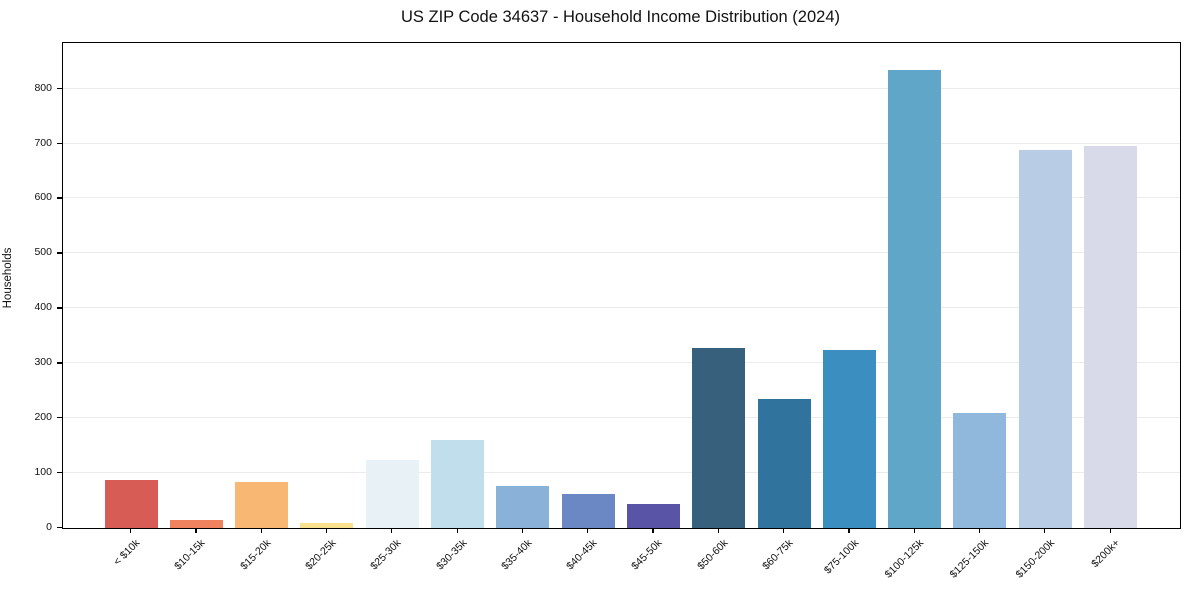 The height and width of the screenshot is (590, 1189). I want to click on x-tick-label: < $10k, so click(127, 552).